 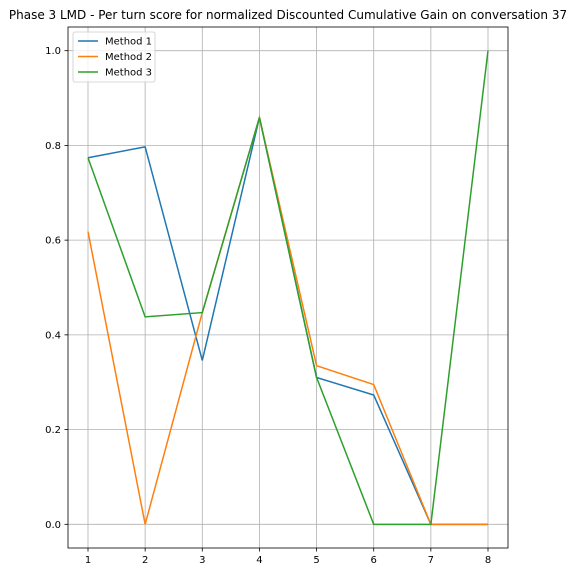 What do you see at coordinates (128, 57) in the screenshot?
I see `legend-label-2: Method 2` at bounding box center [128, 57].